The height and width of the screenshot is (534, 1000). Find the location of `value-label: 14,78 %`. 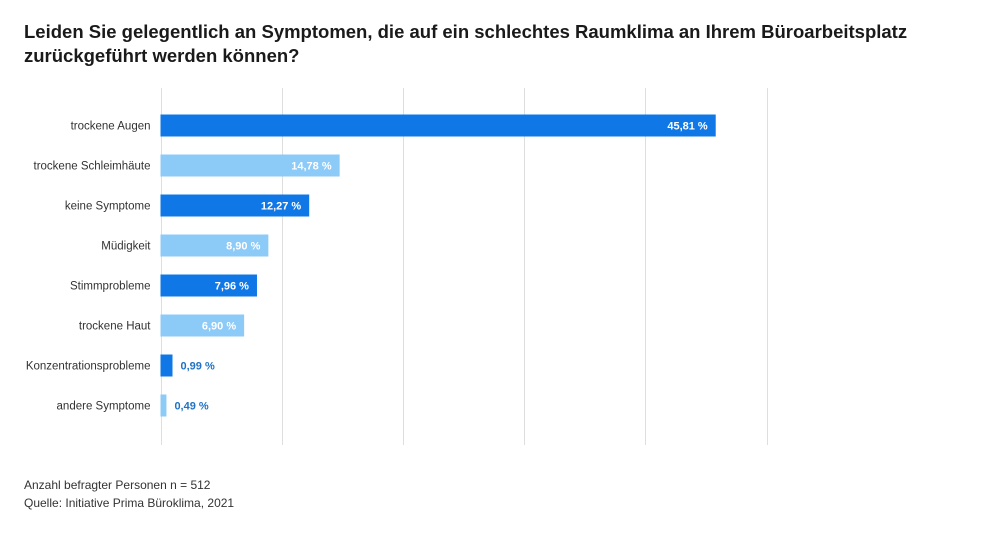

value-label: 14,78 % is located at coordinates (311, 167).